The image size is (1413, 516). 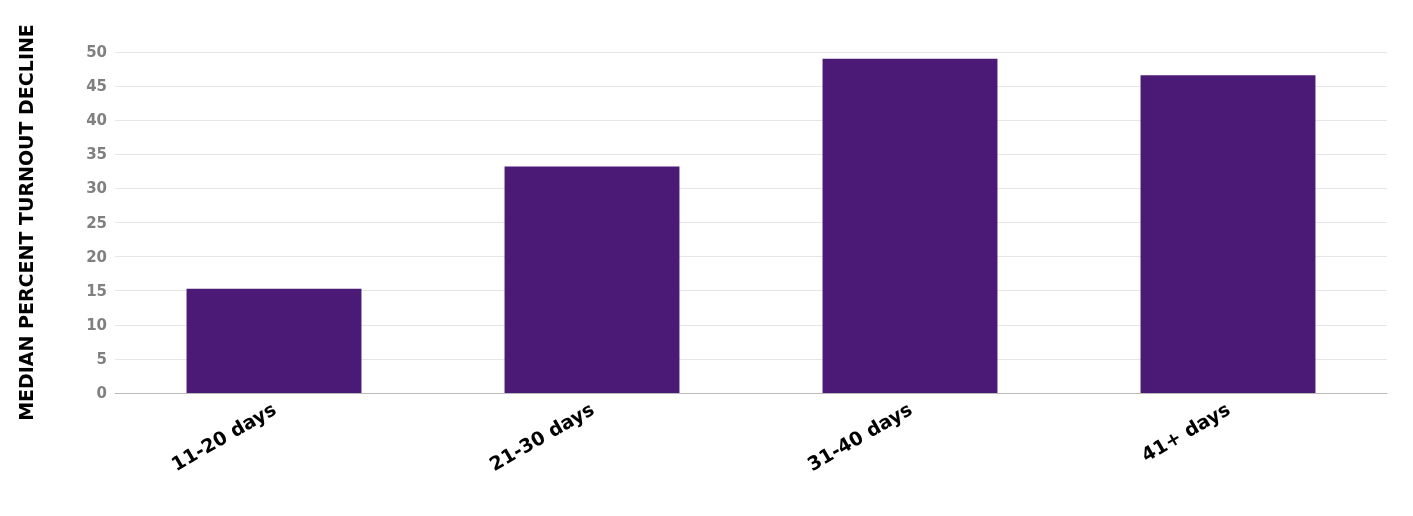 I want to click on y-tick-label: 30, so click(x=96, y=188).